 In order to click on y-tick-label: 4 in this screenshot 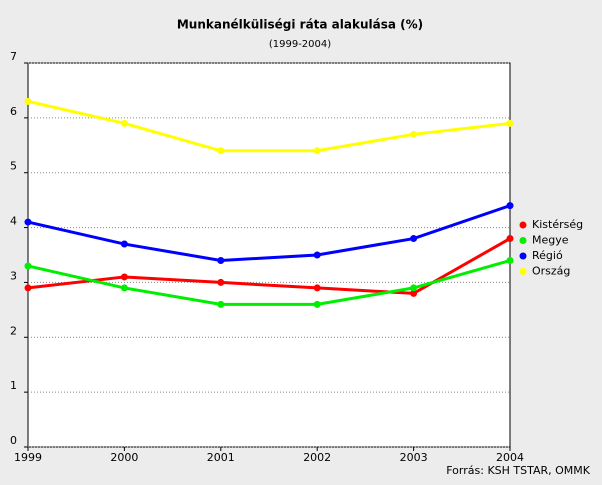, I will do `click(13, 221)`.